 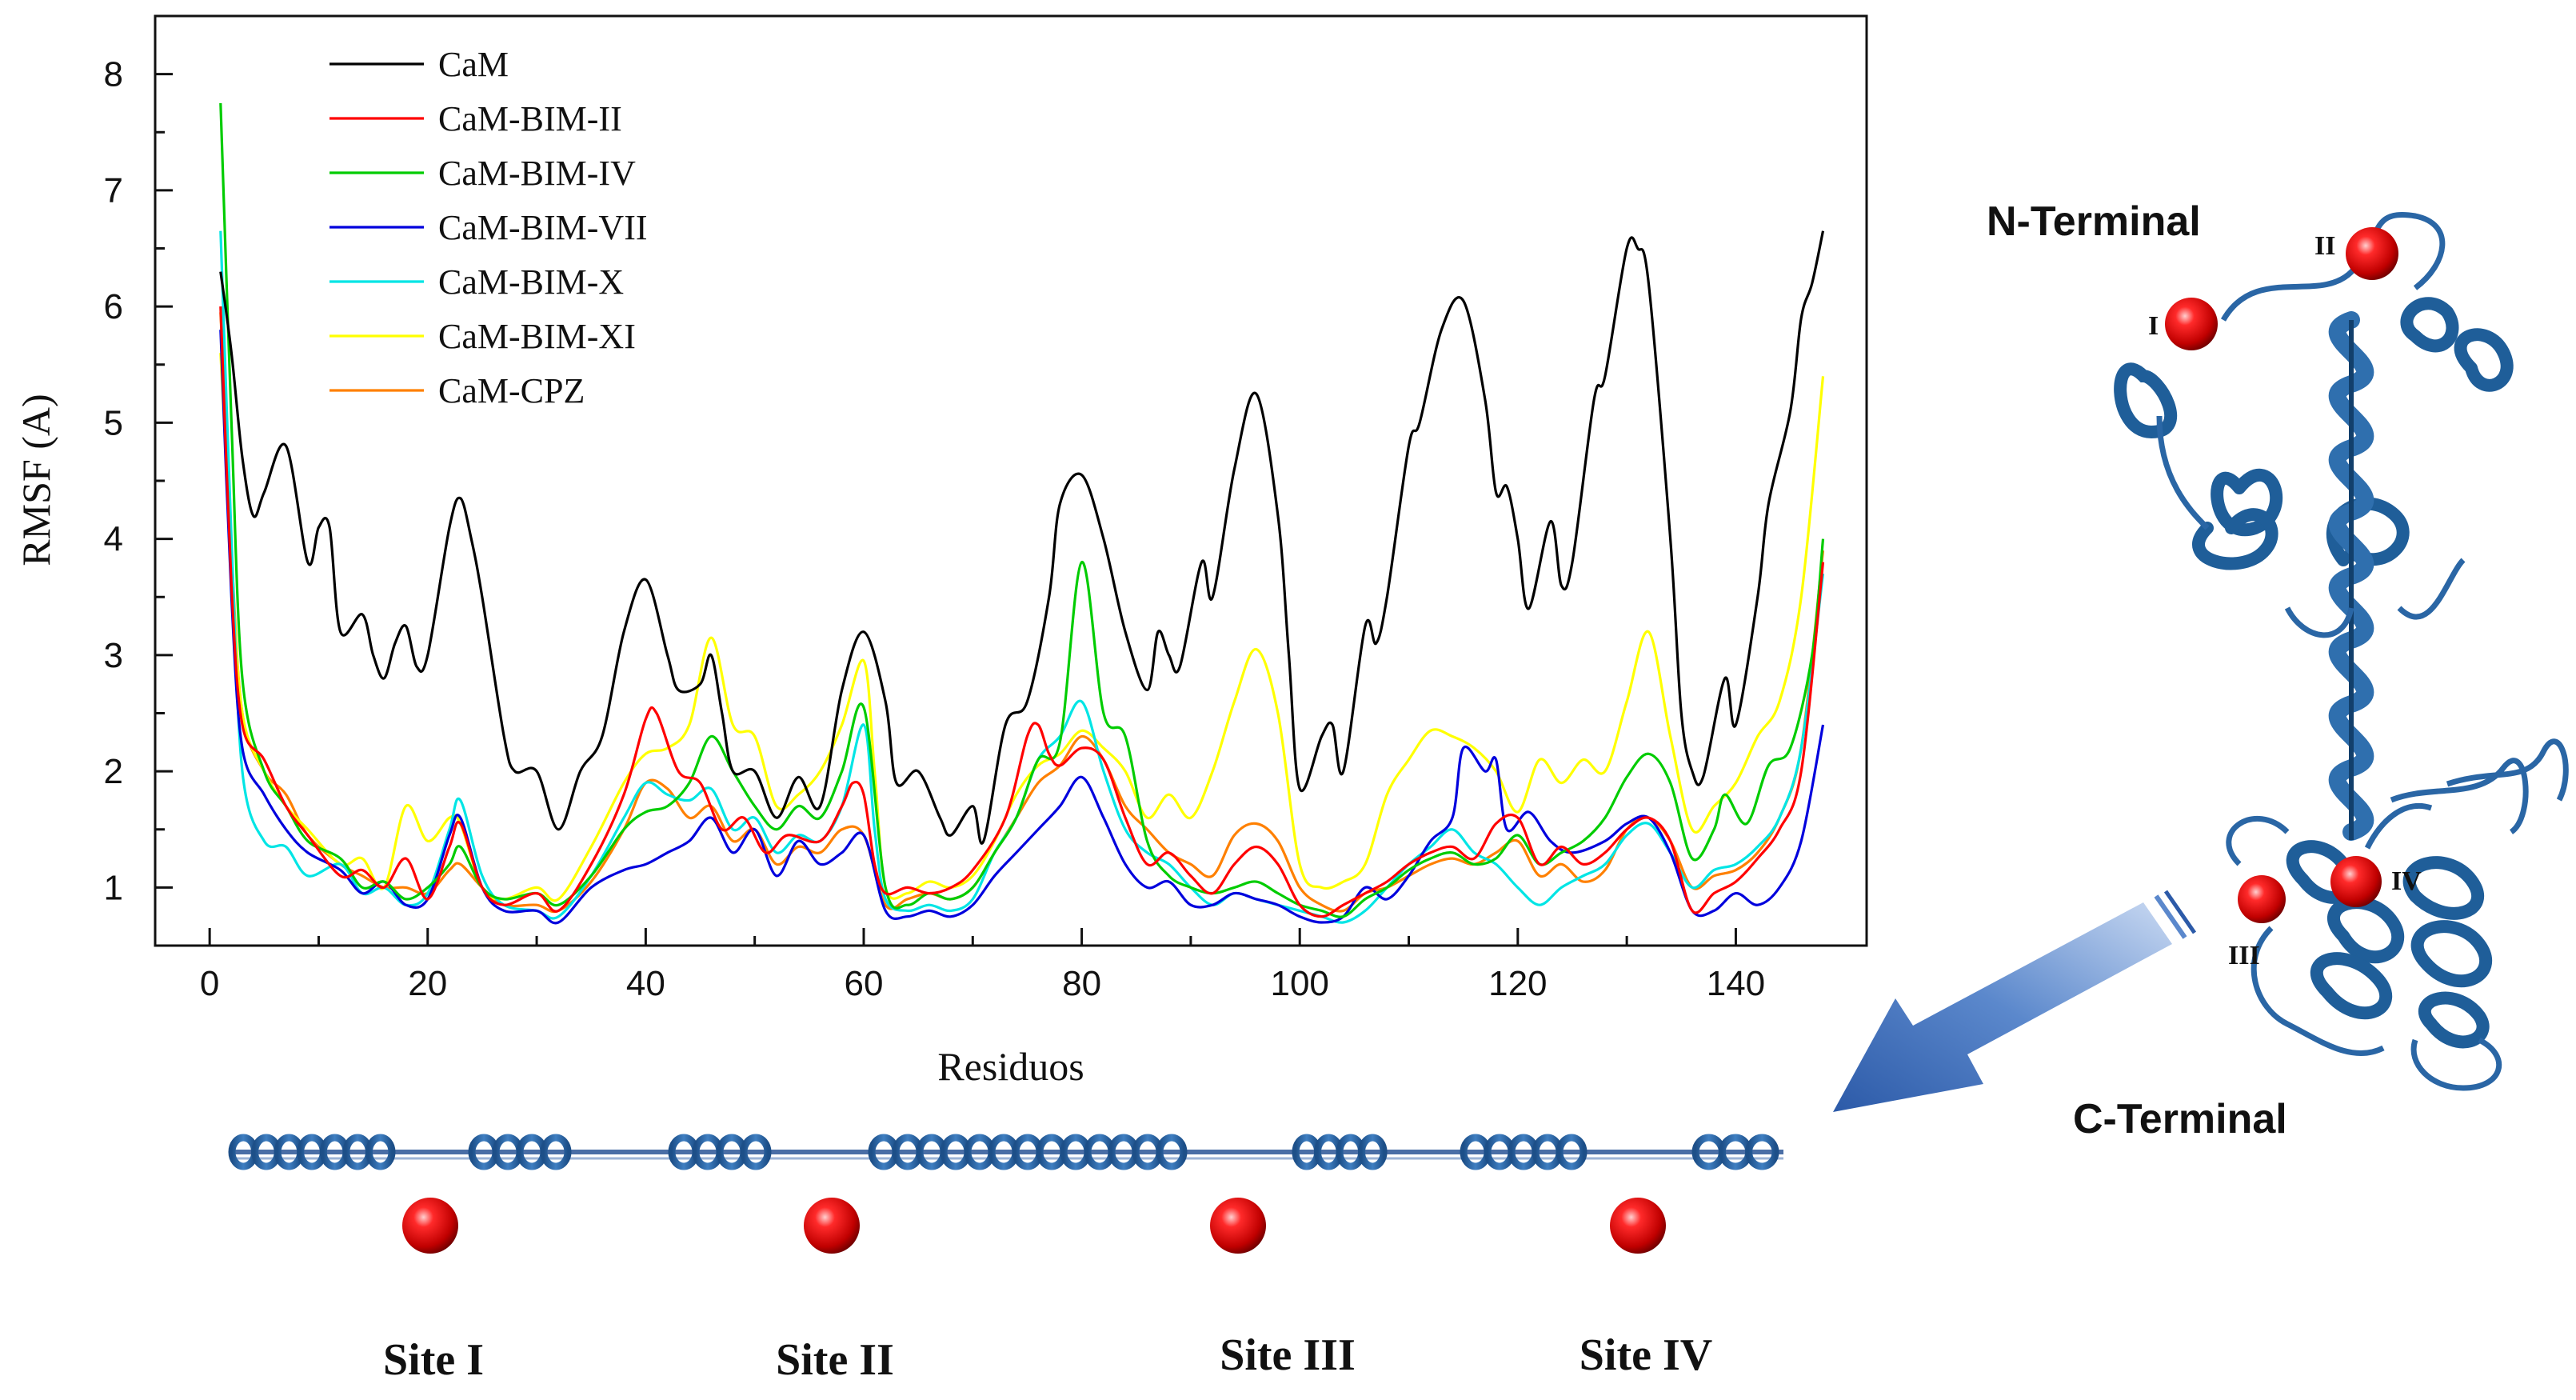 What do you see at coordinates (114, 655) in the screenshot?
I see `y-tick-label: 3` at bounding box center [114, 655].